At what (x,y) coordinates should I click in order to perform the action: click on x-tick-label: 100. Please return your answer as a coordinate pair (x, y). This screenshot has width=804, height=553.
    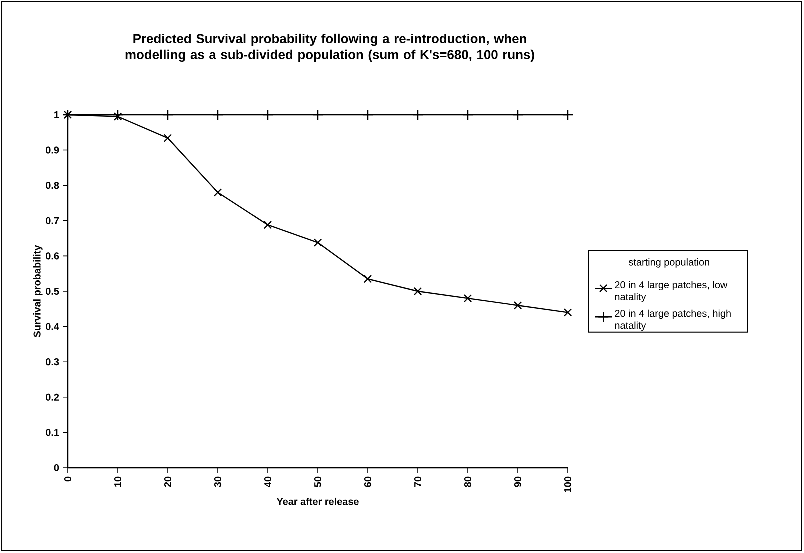
    Looking at the image, I should click on (568, 484).